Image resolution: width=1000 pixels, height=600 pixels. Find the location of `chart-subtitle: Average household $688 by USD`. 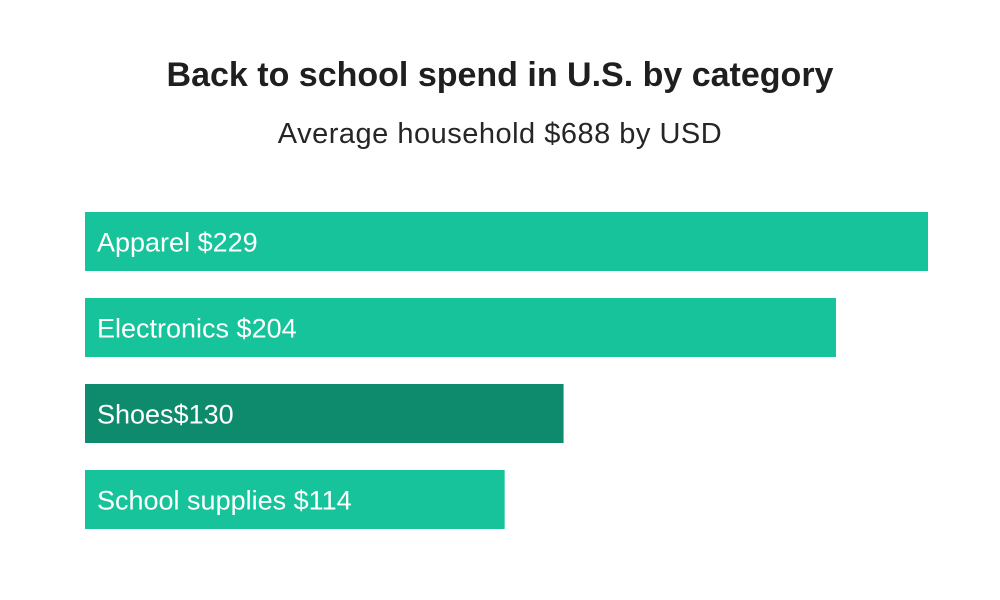

chart-subtitle: Average household $688 by USD is located at coordinates (500, 134).